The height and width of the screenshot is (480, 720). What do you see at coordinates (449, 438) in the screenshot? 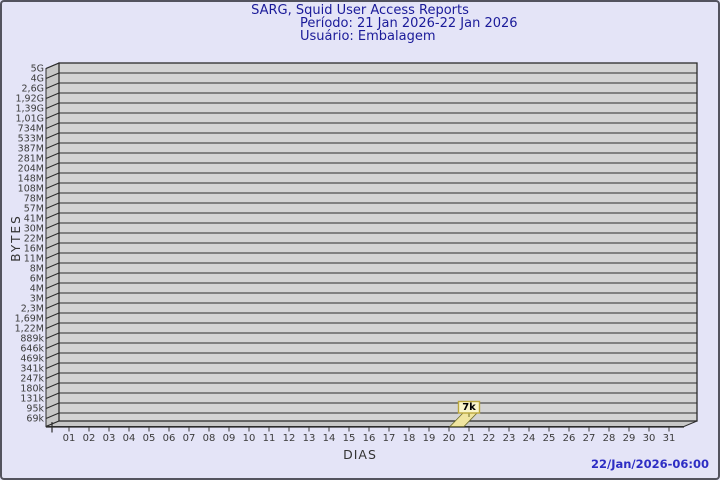
I see `x-tick-label: 20` at bounding box center [449, 438].